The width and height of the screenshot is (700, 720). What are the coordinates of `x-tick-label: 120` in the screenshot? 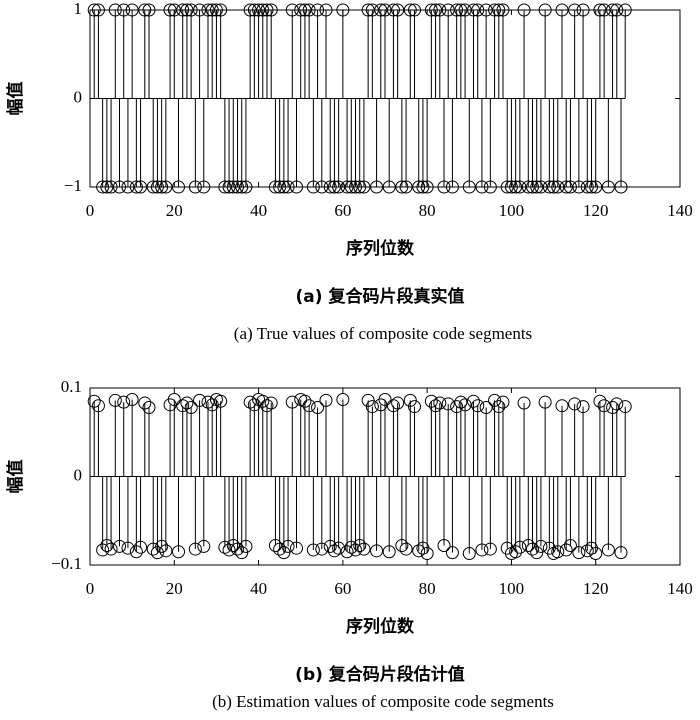 It's located at (596, 210).